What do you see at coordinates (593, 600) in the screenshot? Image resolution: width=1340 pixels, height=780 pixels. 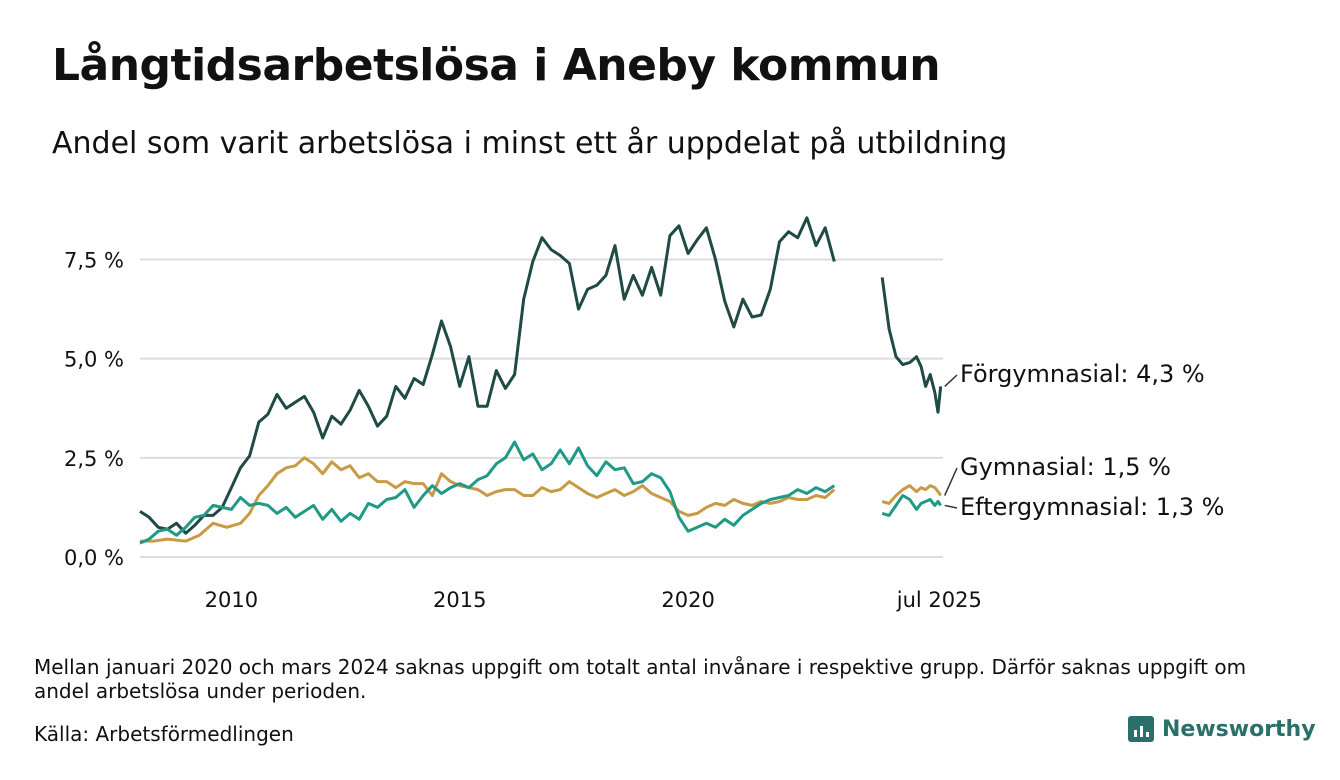 I see `x-axis-ticks: 2010 2015 2020 jul 2025` at bounding box center [593, 600].